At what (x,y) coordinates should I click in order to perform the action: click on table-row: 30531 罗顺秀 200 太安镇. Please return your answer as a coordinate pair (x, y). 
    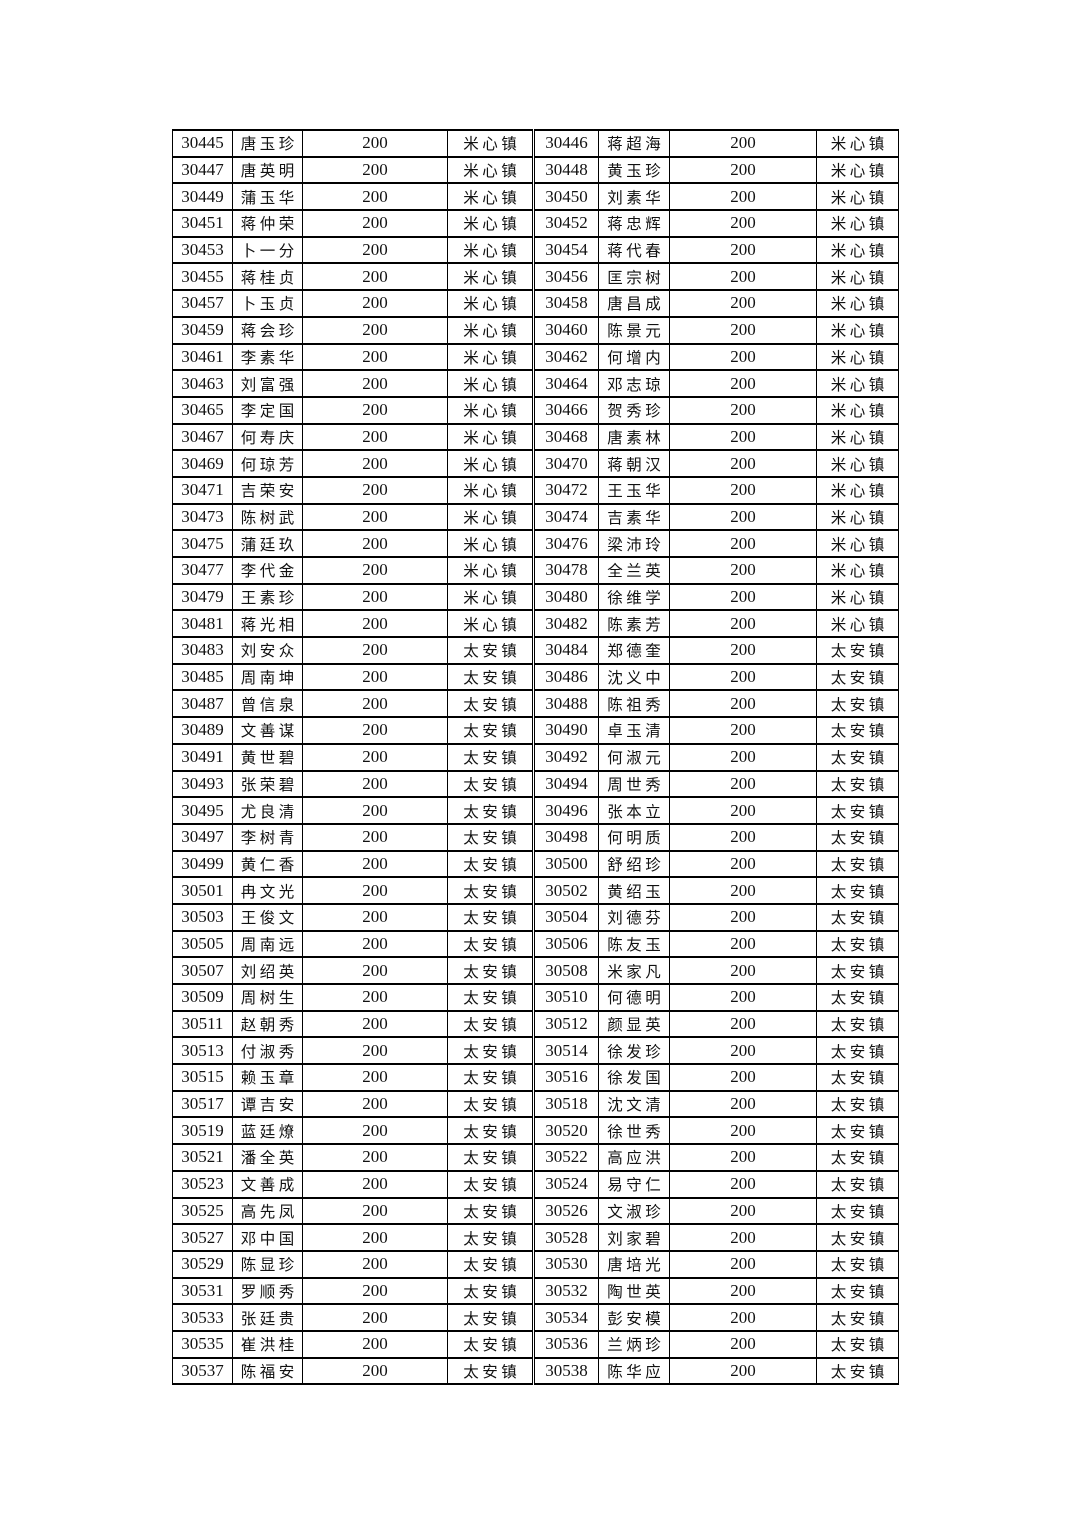
    Looking at the image, I should click on (352, 1291).